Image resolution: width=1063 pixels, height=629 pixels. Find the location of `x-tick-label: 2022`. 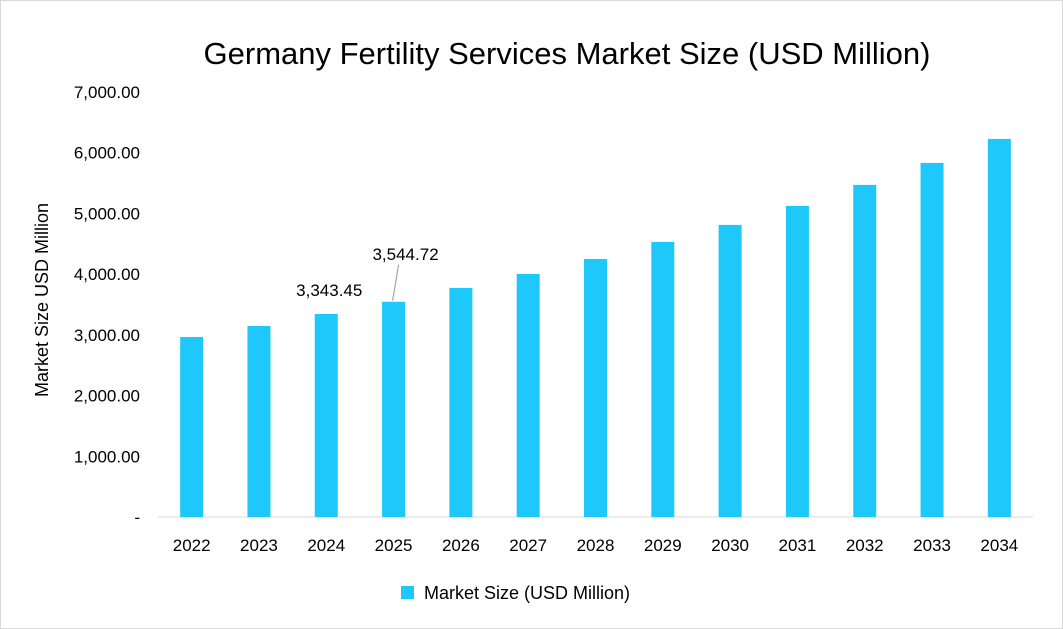

x-tick-label: 2022 is located at coordinates (192, 545).